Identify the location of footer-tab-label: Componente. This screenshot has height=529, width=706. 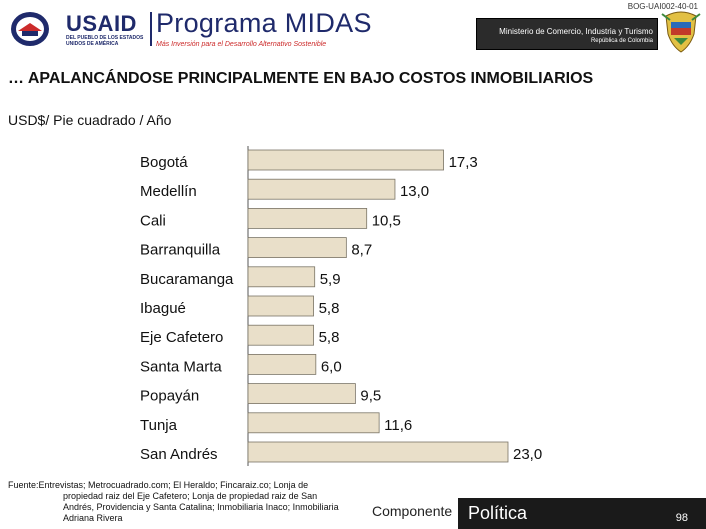
(412, 511).